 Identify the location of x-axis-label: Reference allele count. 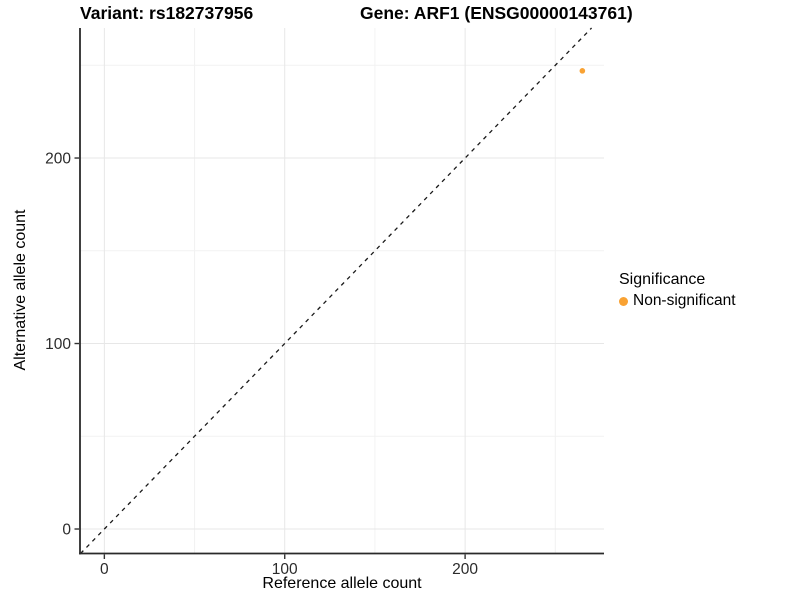
(342, 583).